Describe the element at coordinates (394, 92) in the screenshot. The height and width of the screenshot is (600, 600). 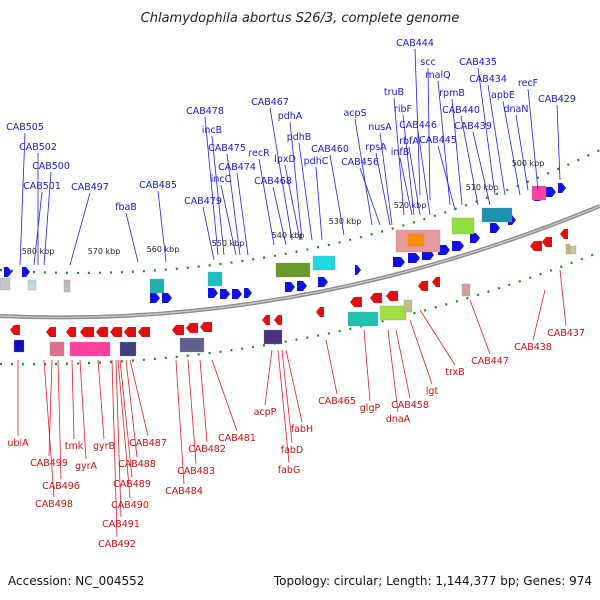
I see `forward-gene-label: truB` at that location.